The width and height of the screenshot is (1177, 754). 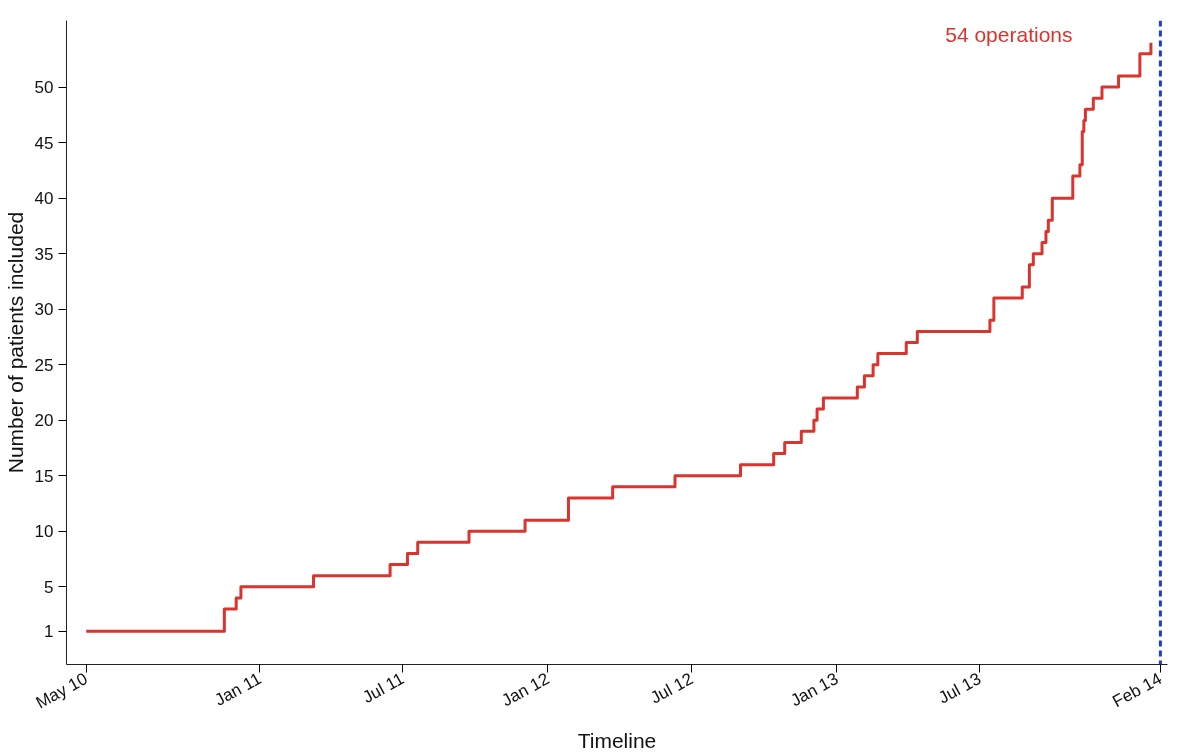 I want to click on y-axis-title: Number of patients included, so click(x=15, y=342).